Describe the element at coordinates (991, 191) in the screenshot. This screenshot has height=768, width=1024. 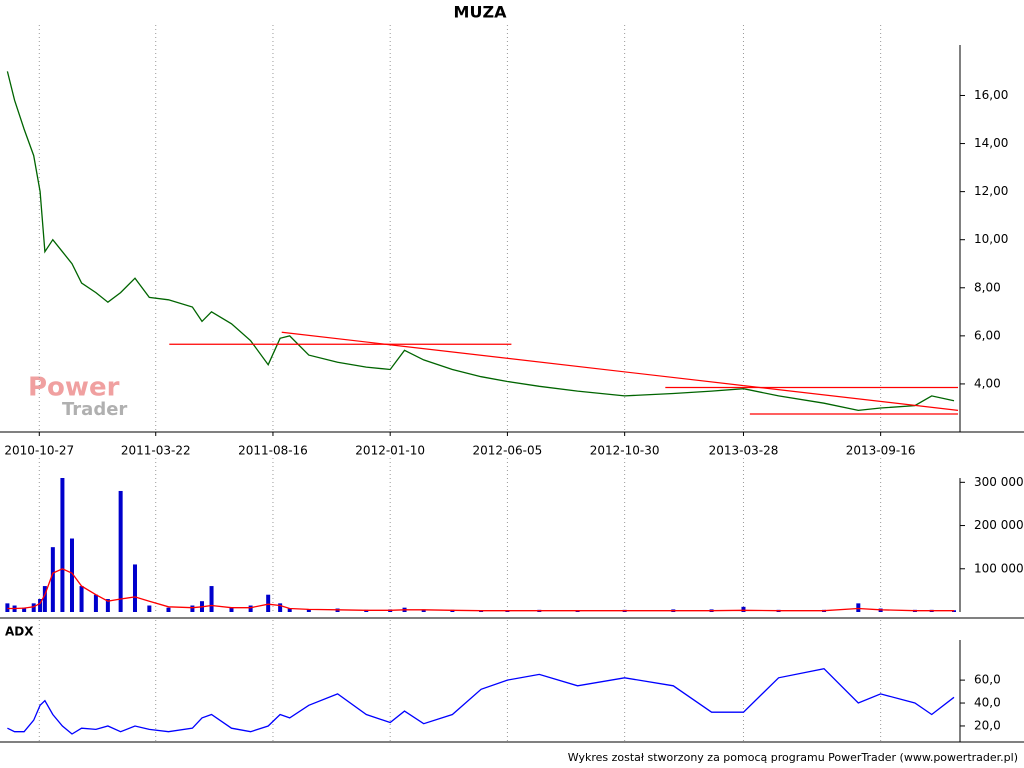
I see `y-tick-label: 12,00` at that location.